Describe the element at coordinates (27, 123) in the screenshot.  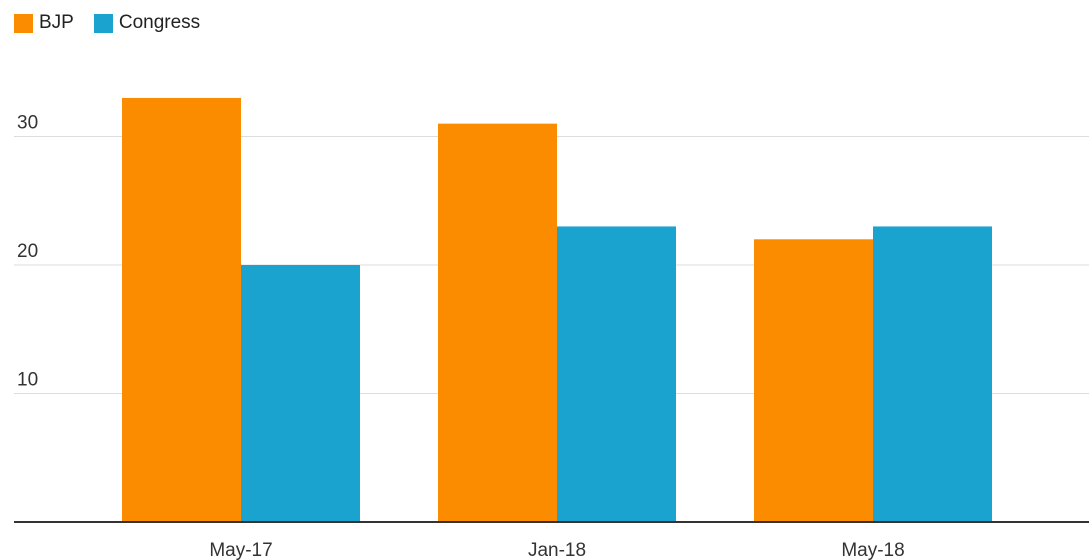
I see `y-tick-label-30: 30` at that location.